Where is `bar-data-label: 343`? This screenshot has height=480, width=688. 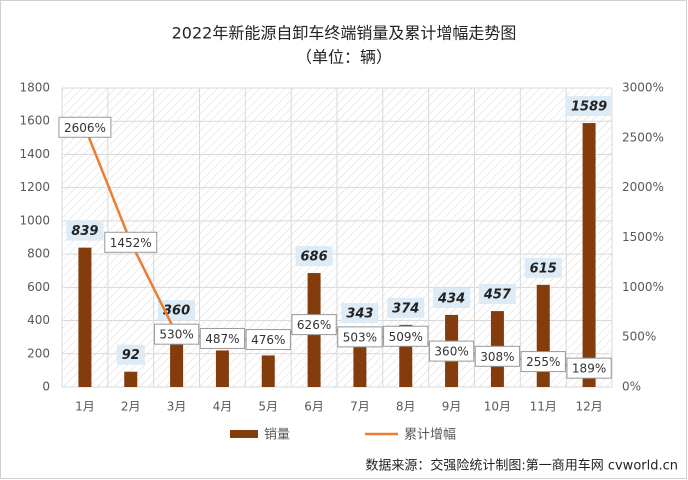
bar-data-label: 343 is located at coordinates (359, 314).